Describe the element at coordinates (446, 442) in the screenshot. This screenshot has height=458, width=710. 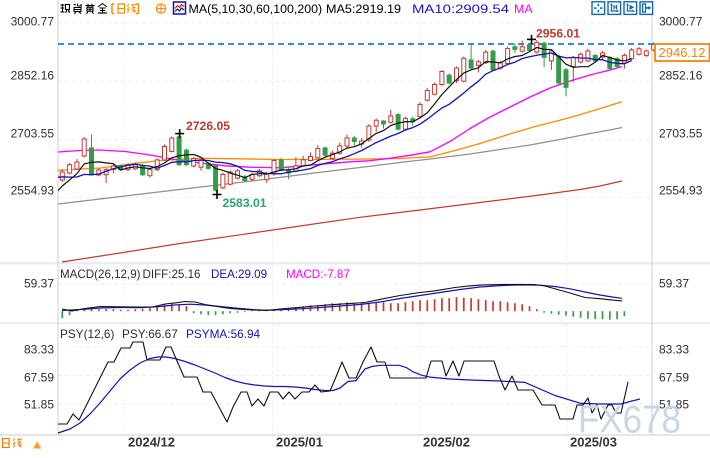
I see `svg-text: 2025/02` at that location.